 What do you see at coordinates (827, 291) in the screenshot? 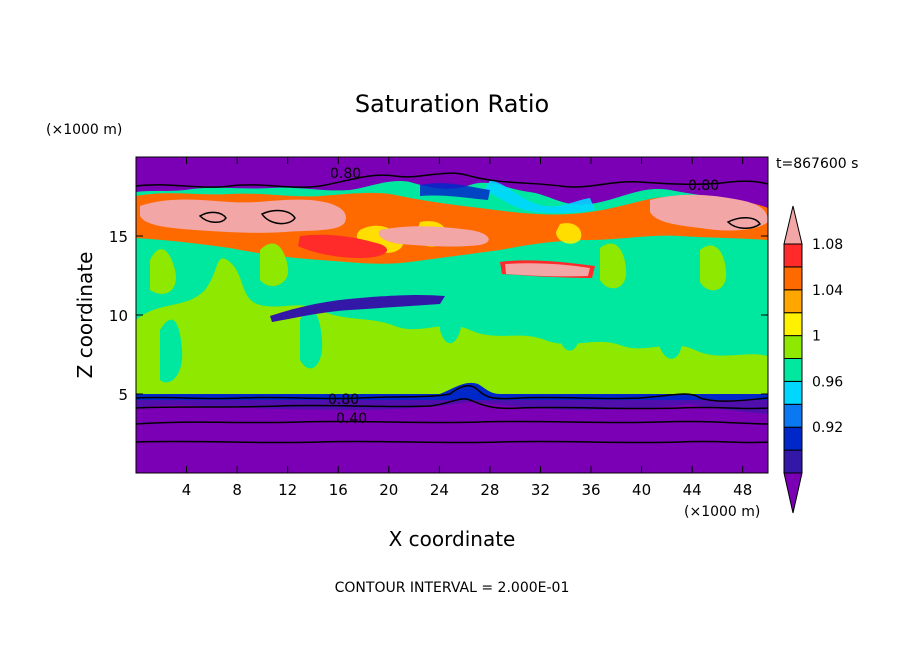
I see `colorbar-label: 1.04` at bounding box center [827, 291].